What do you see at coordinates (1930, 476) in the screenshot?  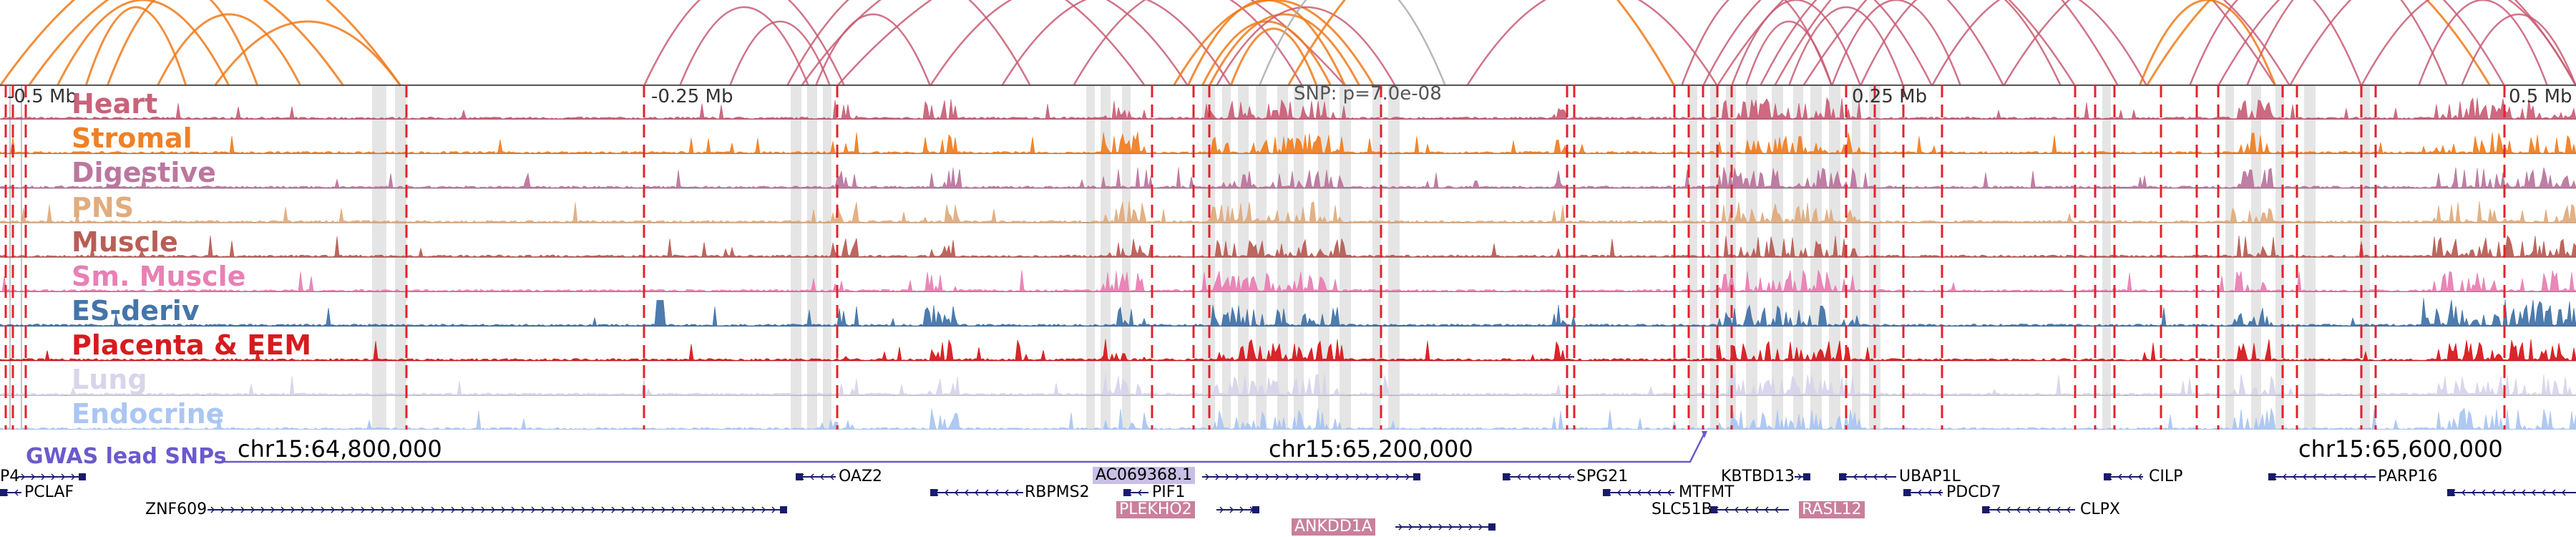 I see `gene-ubap1l: UBAP1L` at bounding box center [1930, 476].